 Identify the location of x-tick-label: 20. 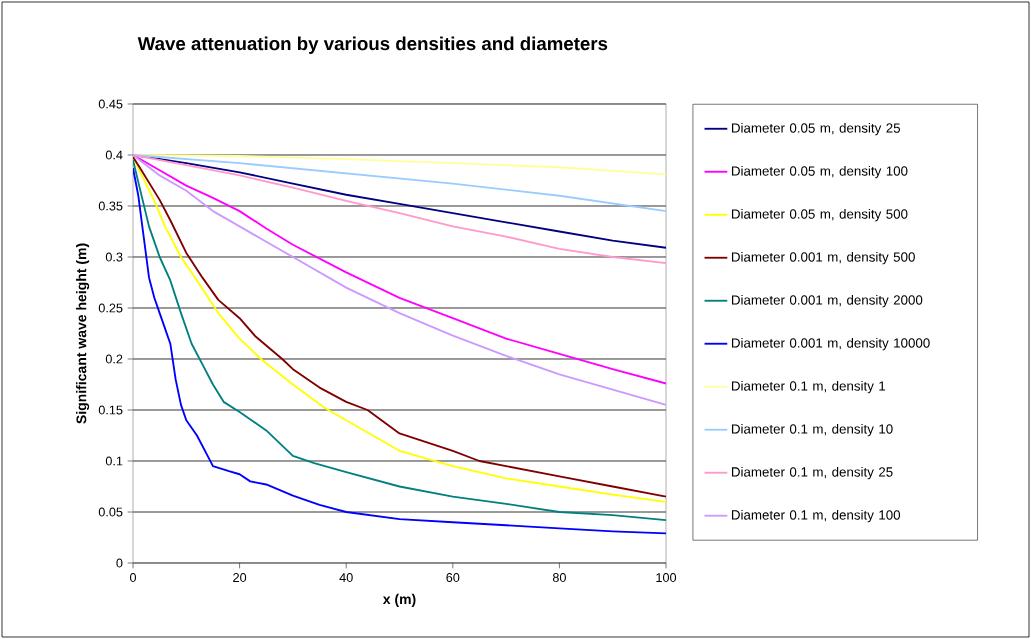
(240, 578).